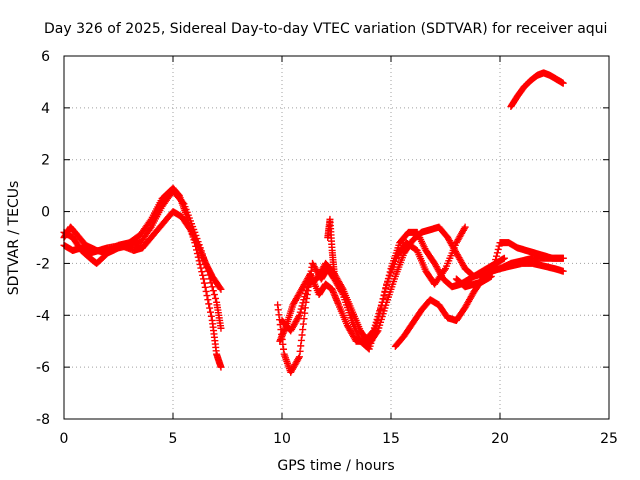  I want to click on series-track-a, so click(142, 277).